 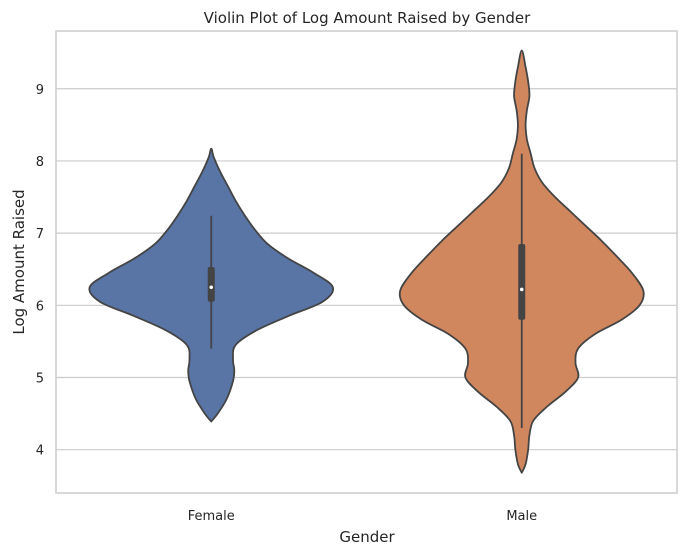 What do you see at coordinates (521, 289) in the screenshot?
I see `median-marker-male` at bounding box center [521, 289].